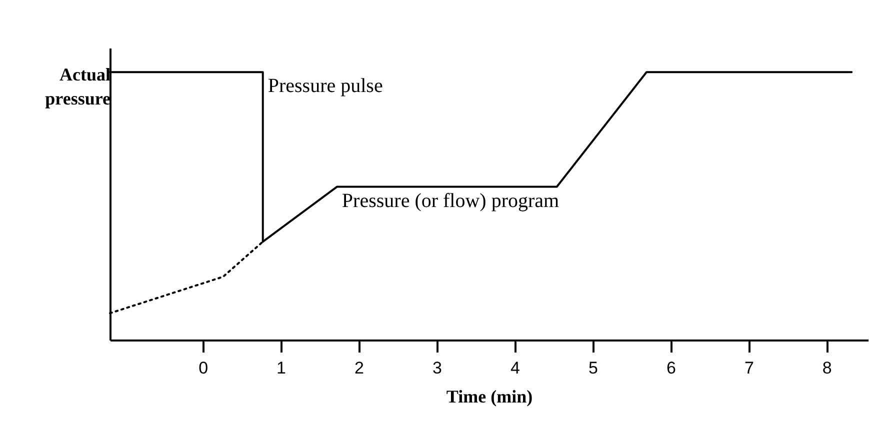 The width and height of the screenshot is (869, 432). Describe the element at coordinates (749, 368) in the screenshot. I see `x-tick-label: 7` at that location.